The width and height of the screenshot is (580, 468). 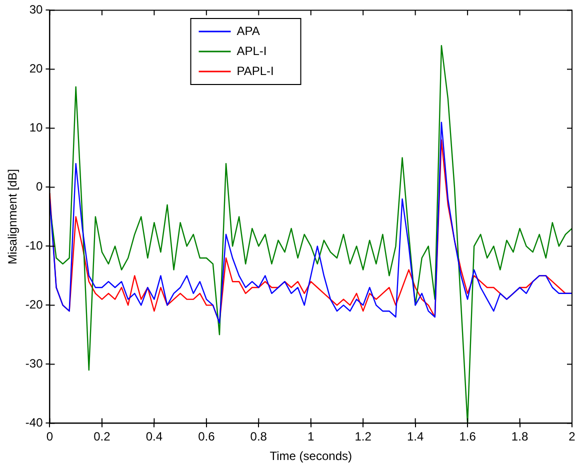 What do you see at coordinates (13, 216) in the screenshot?
I see `y-axis-title: Misalignment [dB]` at bounding box center [13, 216].